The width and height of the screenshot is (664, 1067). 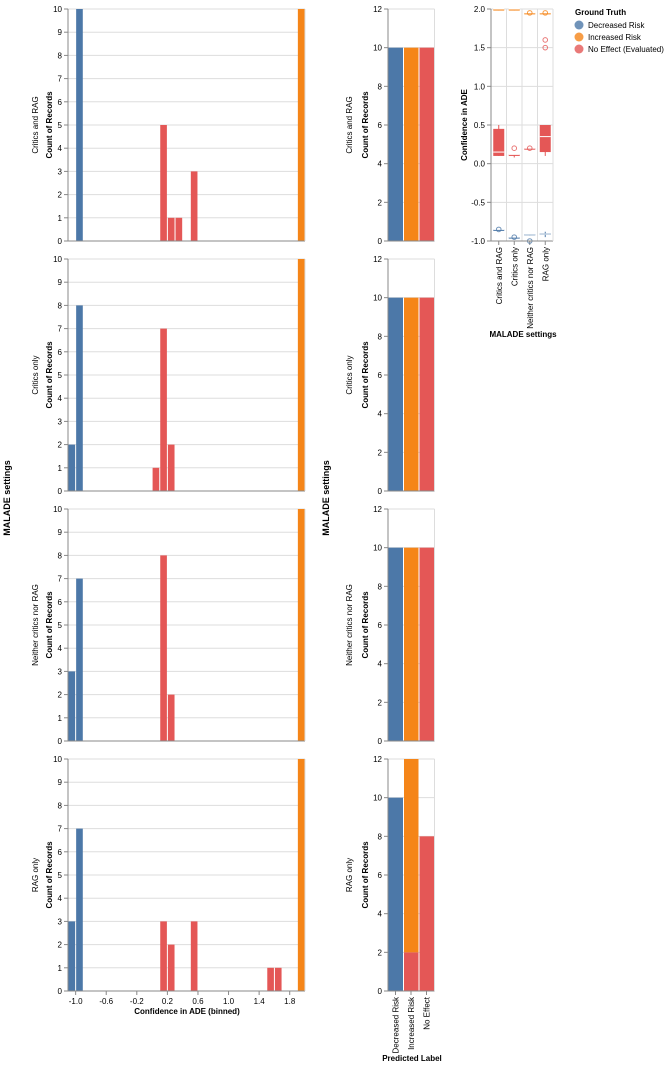 What do you see at coordinates (168, 1001) in the screenshot?
I see `x-tick-label: 0.2` at bounding box center [168, 1001].